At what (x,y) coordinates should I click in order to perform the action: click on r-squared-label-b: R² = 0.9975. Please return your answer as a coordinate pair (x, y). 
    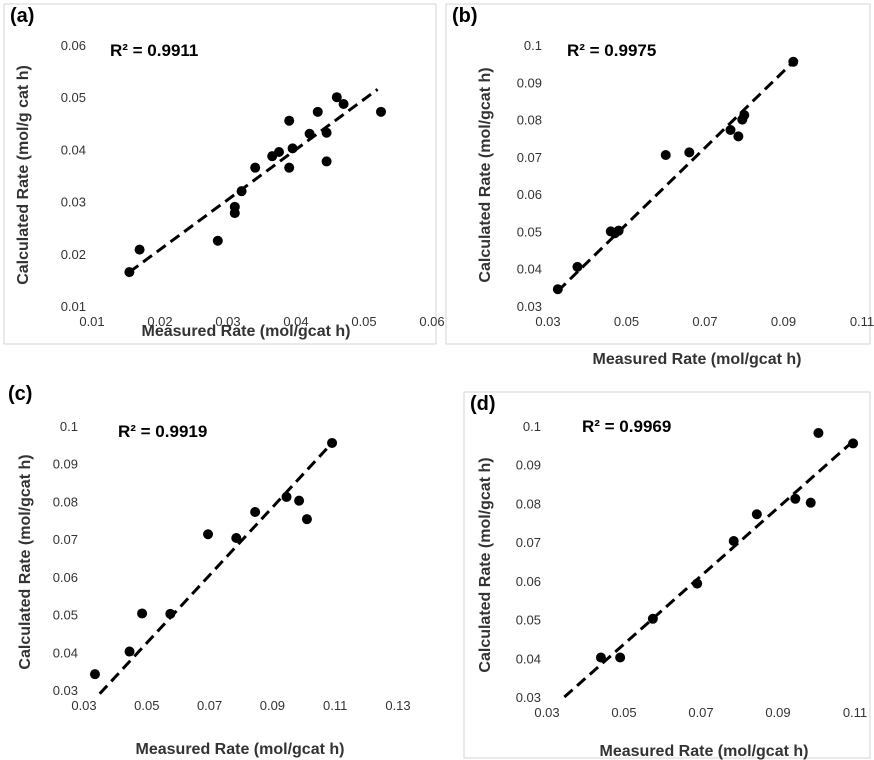
    Looking at the image, I should click on (611, 50).